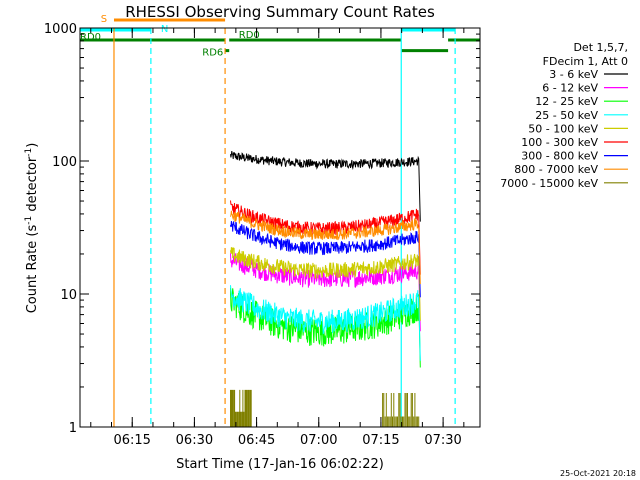  I want to click on x-tick-label-5: 07:30, so click(442, 440).